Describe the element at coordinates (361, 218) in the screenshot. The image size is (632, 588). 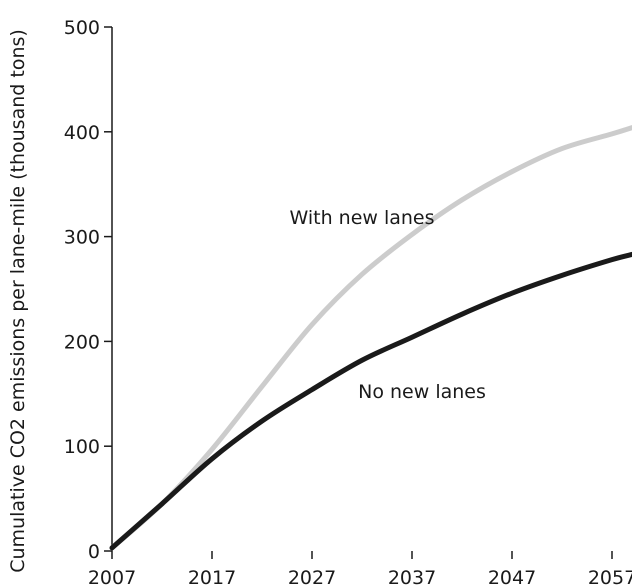
I see `series-annotation: With new lanes` at that location.